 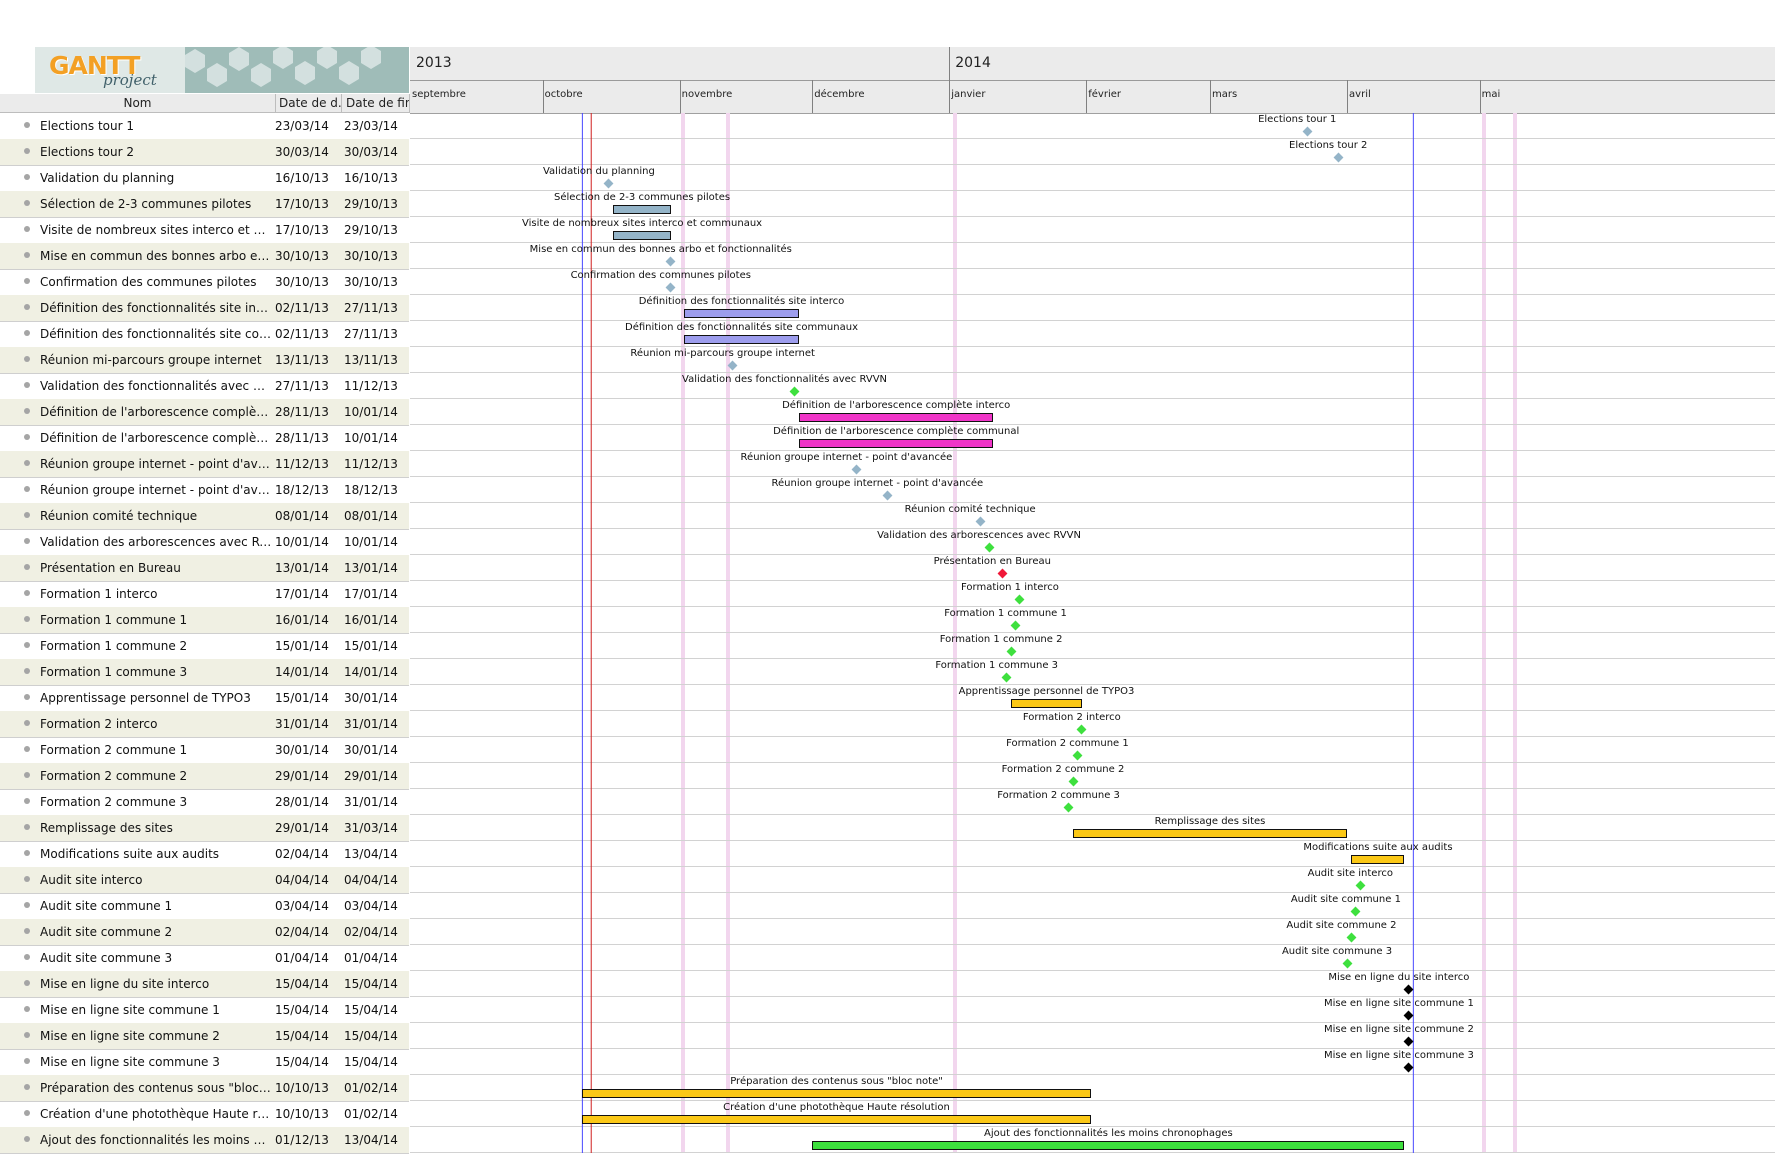 I want to click on task-end-date: 29/10/13, so click(x=371, y=204).